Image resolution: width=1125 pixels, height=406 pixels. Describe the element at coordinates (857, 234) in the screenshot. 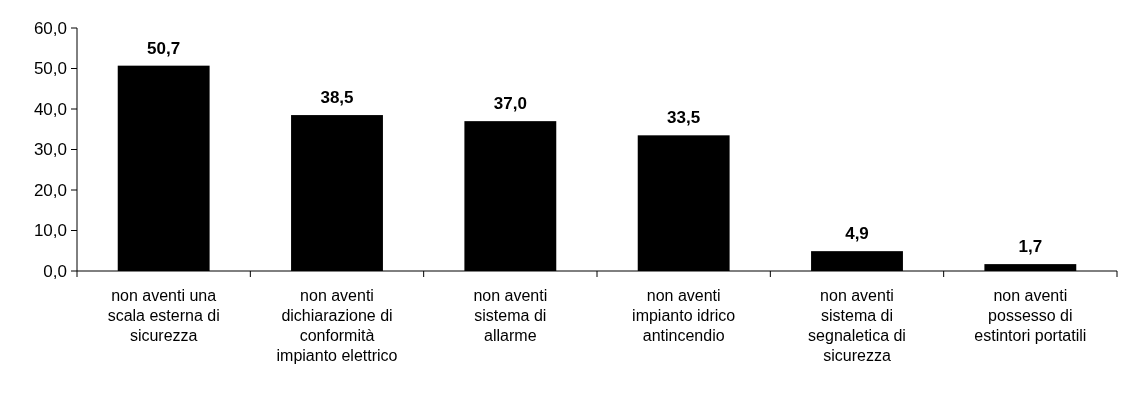

I see `data-label: 4,9` at that location.